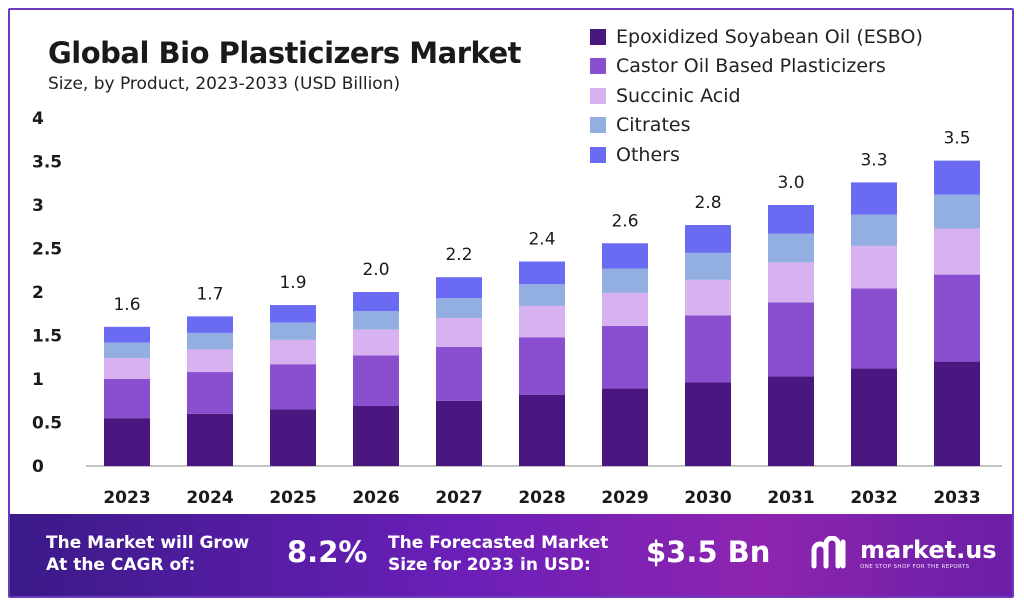 Image resolution: width=1024 pixels, height=608 pixels. What do you see at coordinates (873, 160) in the screenshot?
I see `bar-total-label: 3.3` at bounding box center [873, 160].